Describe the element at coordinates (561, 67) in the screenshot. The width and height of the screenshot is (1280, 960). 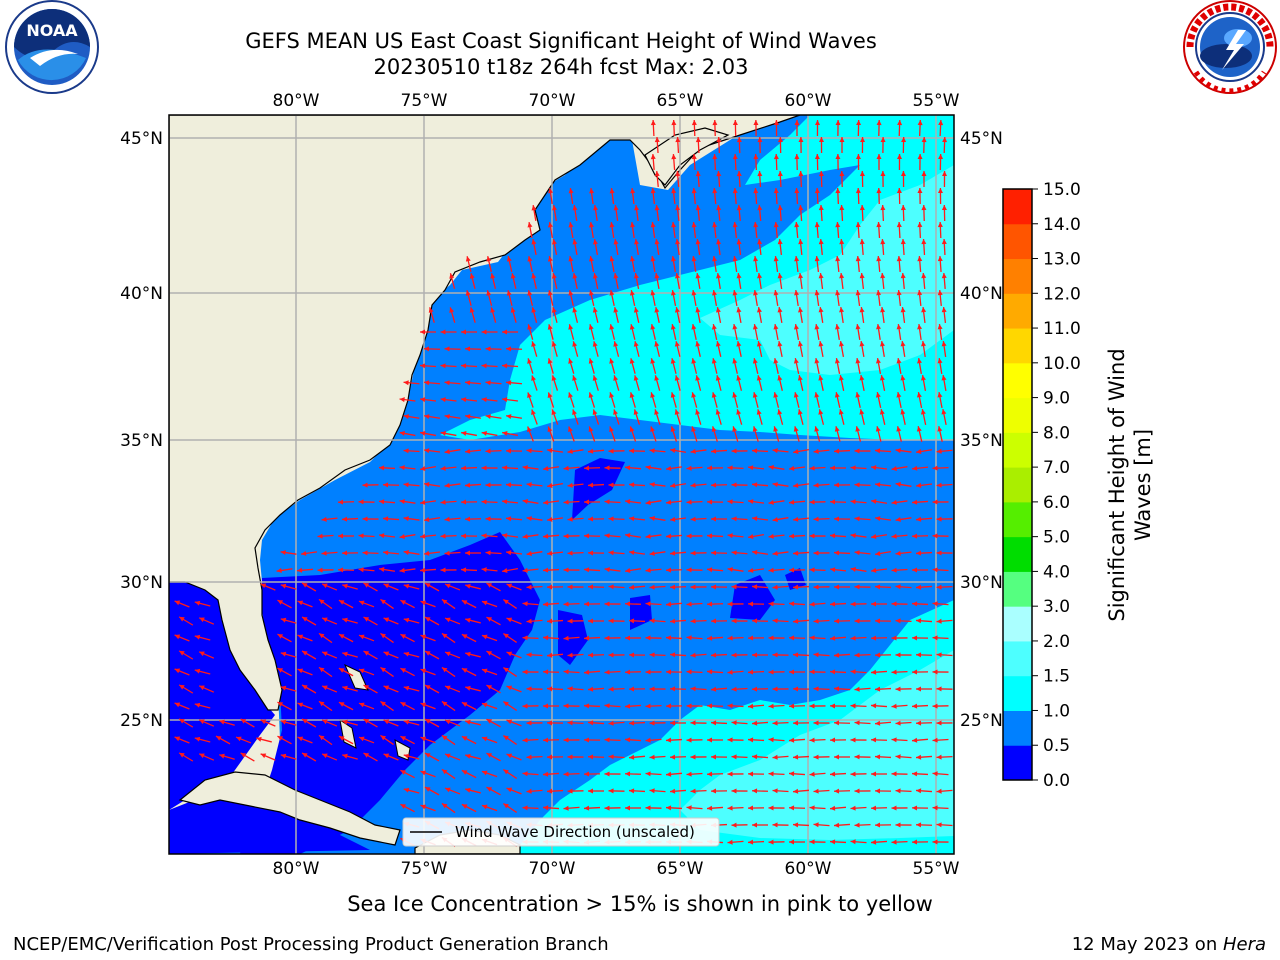
I see `chart-subtitle: 20230510 t18z 264h fcst Max: 2.03` at that location.